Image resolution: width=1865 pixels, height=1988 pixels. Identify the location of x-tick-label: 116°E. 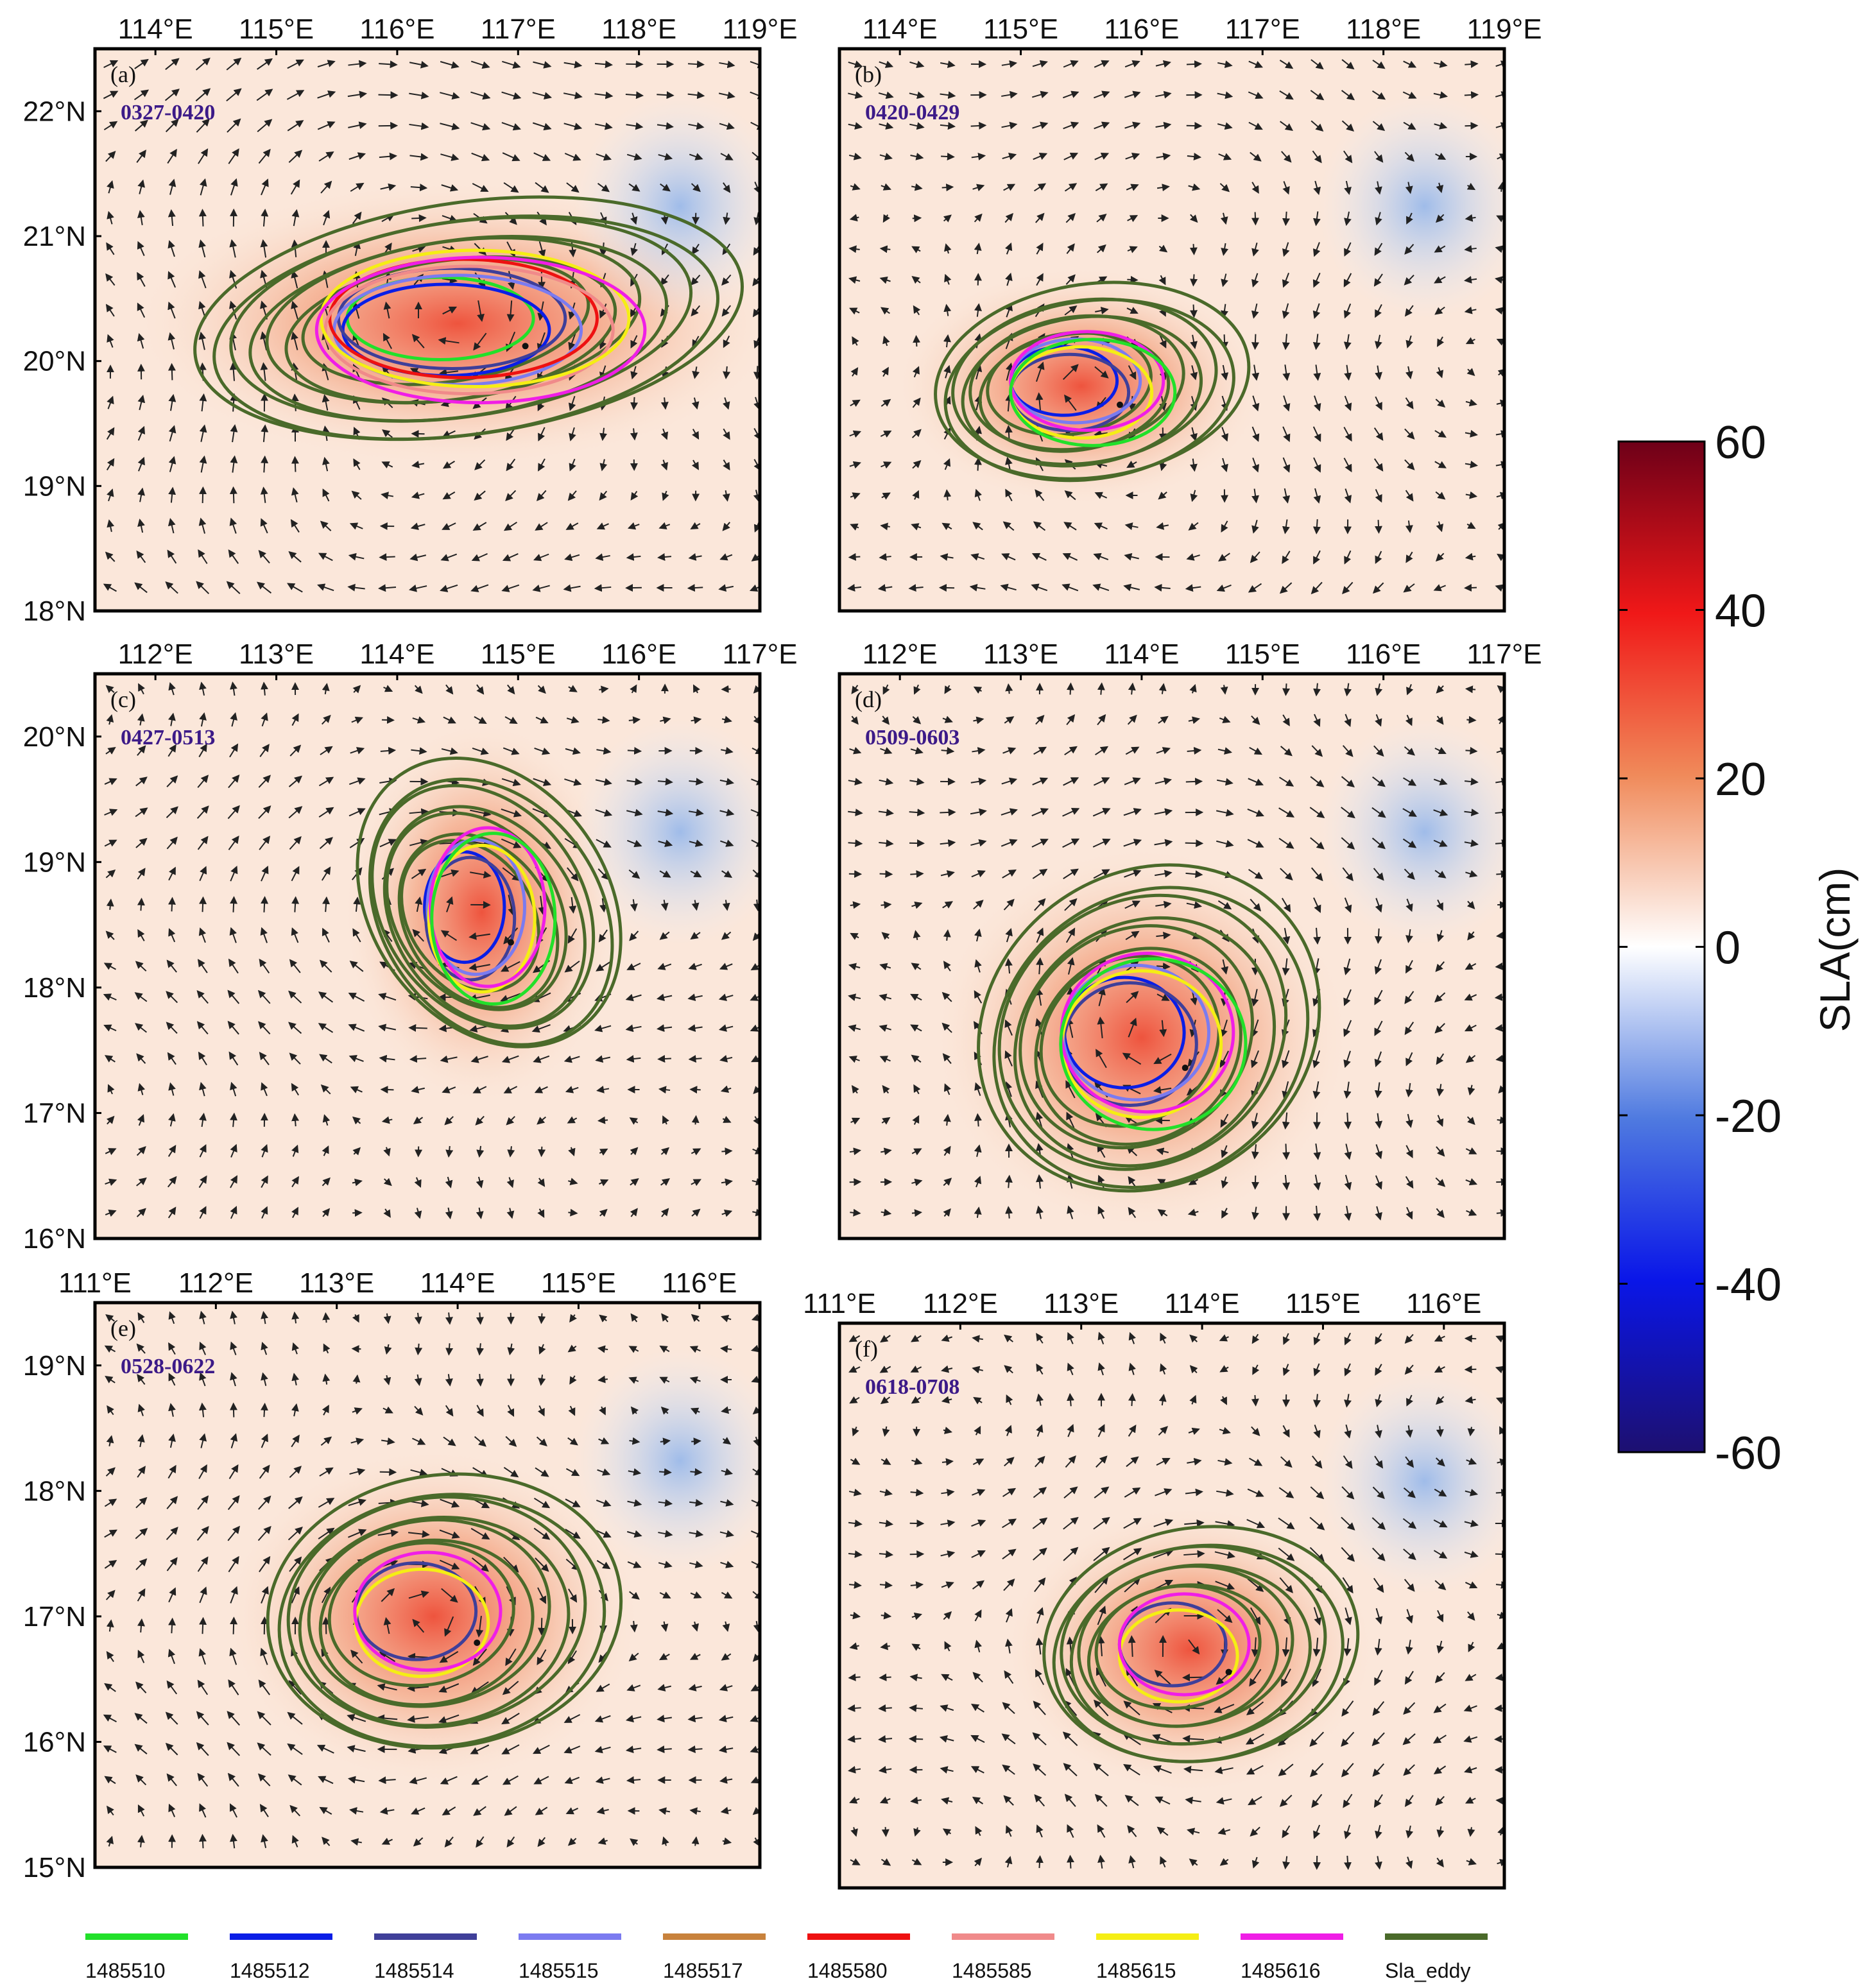
(396, 29).